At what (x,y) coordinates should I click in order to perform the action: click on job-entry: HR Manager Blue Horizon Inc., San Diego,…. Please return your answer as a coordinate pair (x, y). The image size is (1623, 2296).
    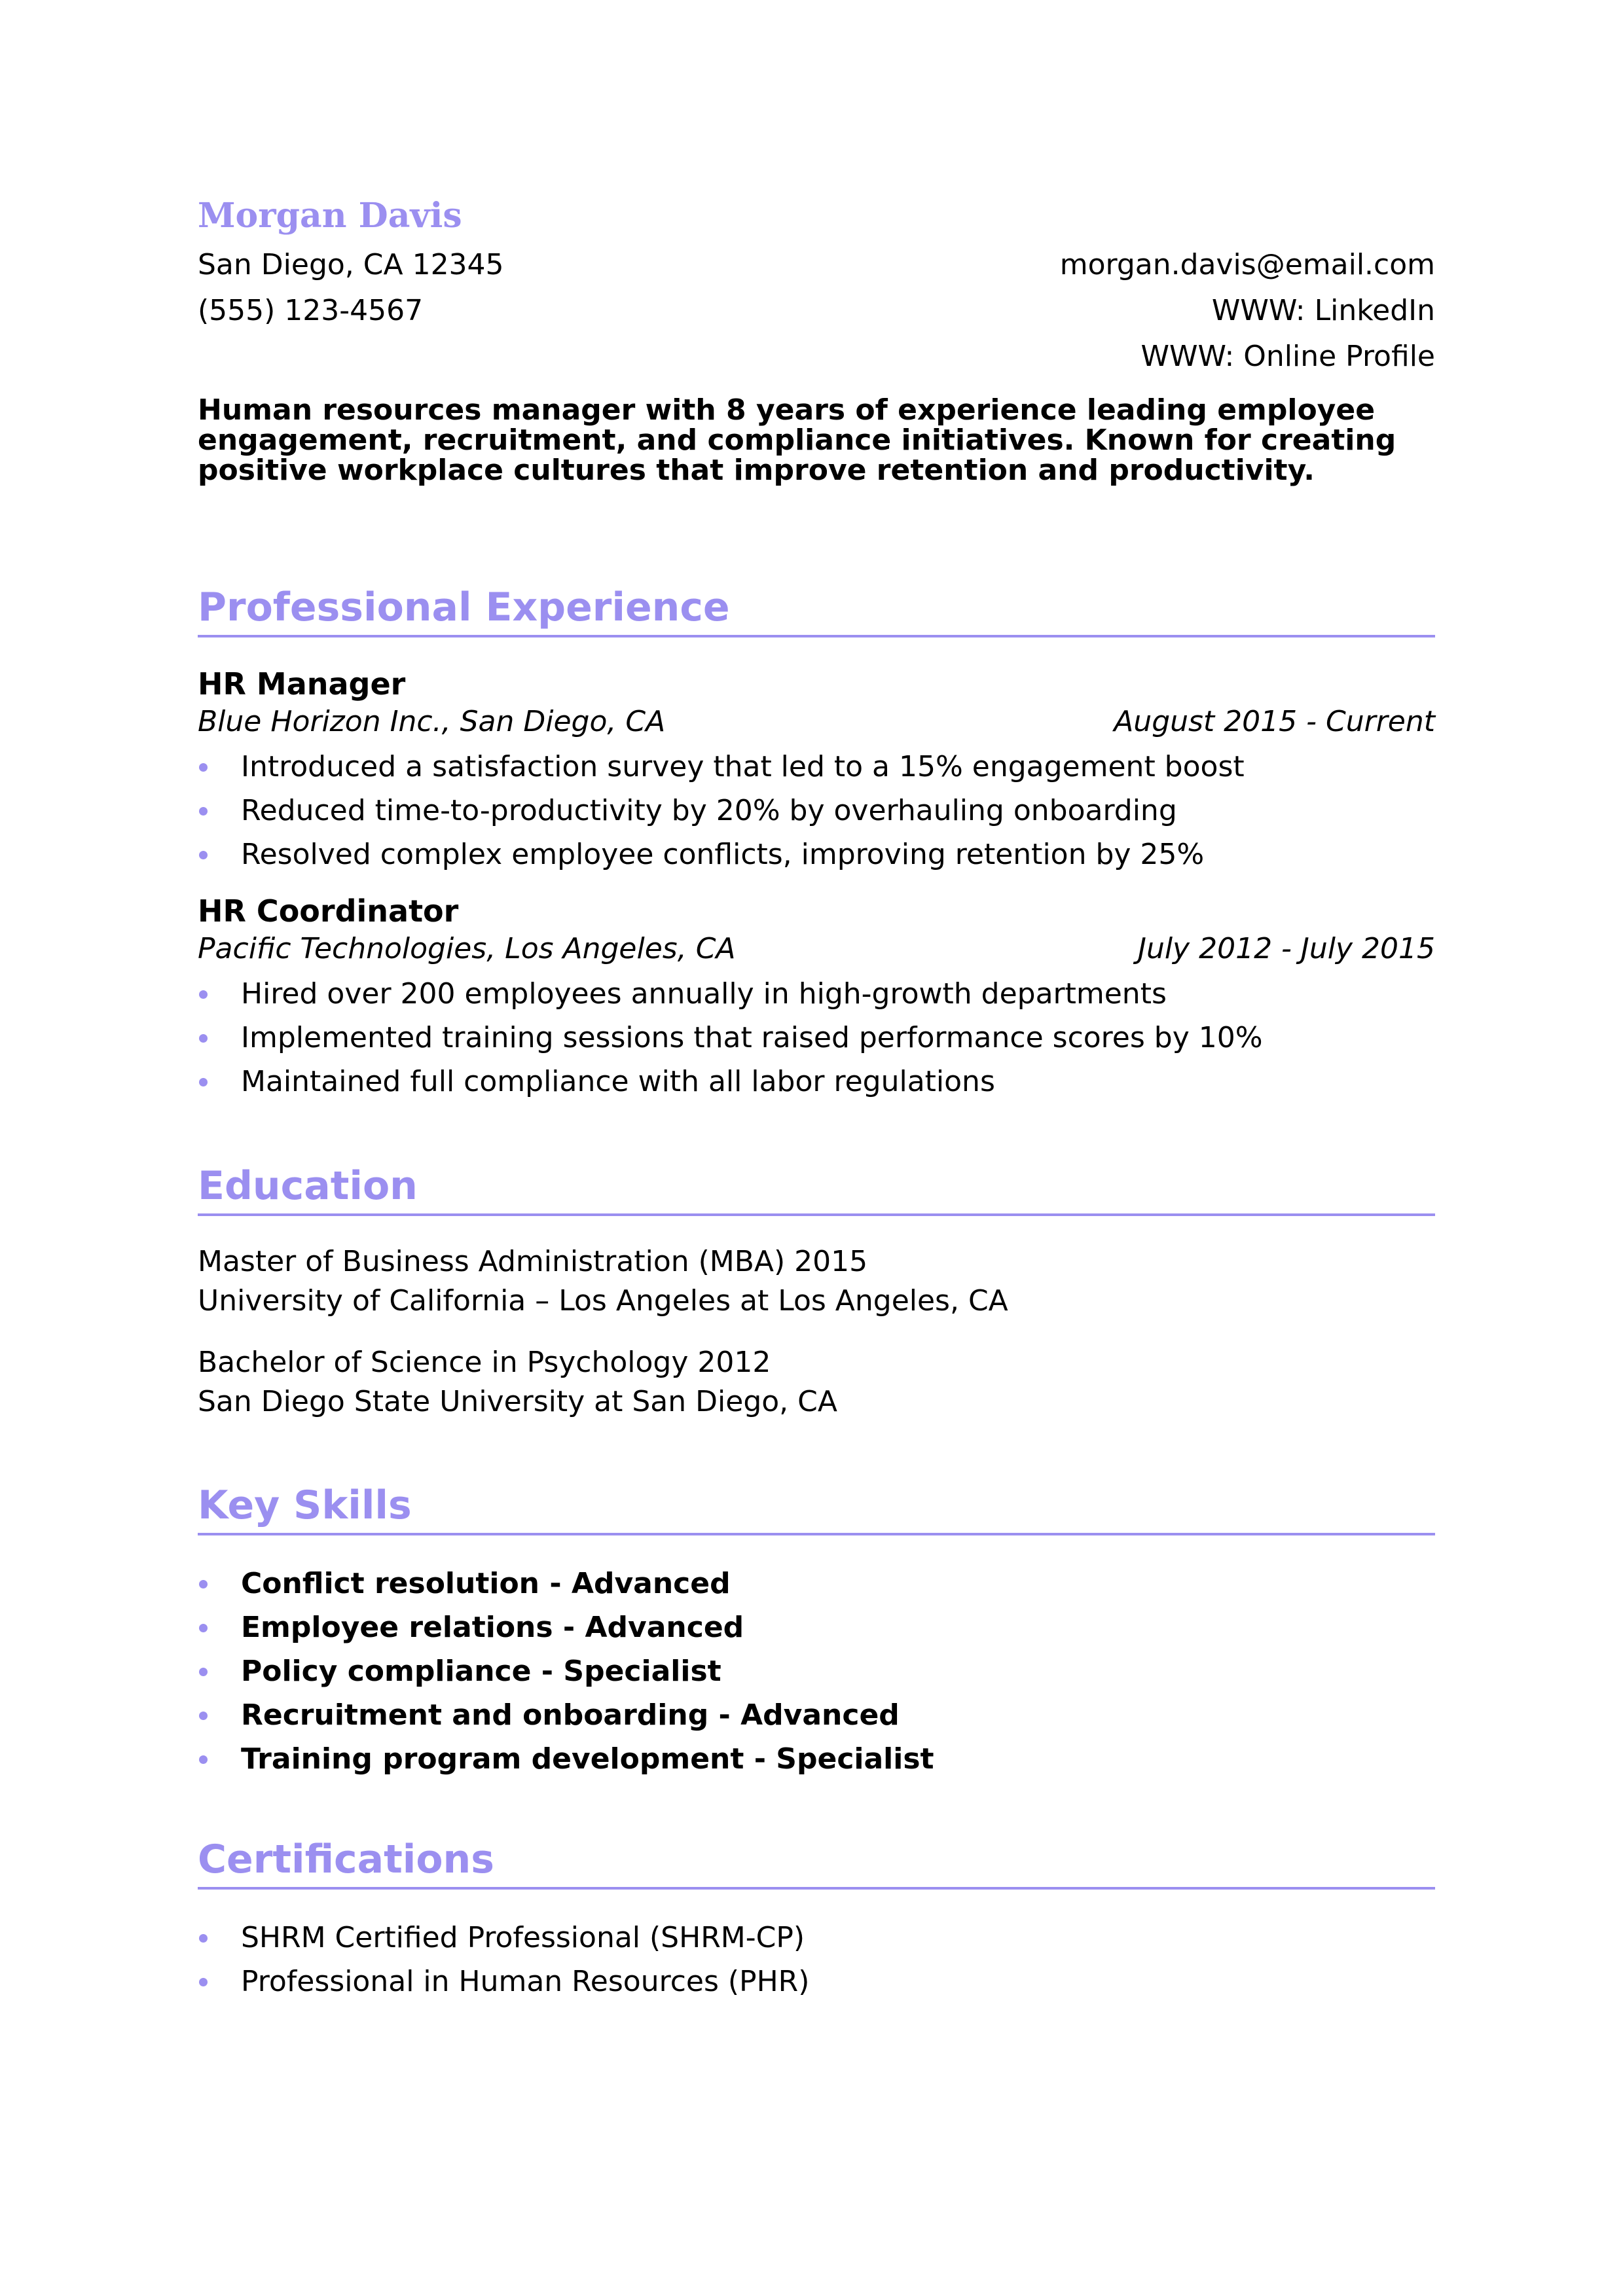
    Looking at the image, I should click on (816, 770).